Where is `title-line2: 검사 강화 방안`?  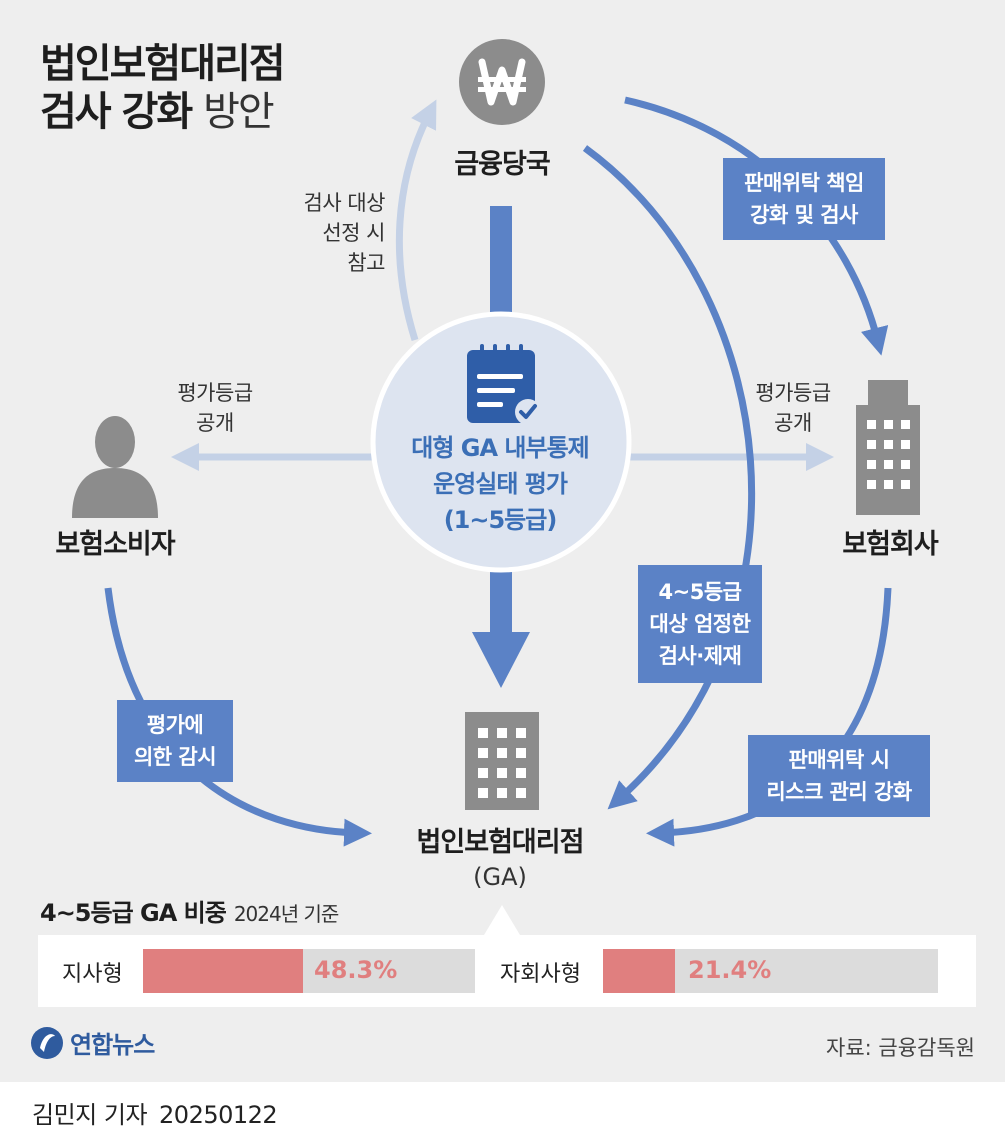 title-line2: 검사 강화 방안 is located at coordinates (162, 112).